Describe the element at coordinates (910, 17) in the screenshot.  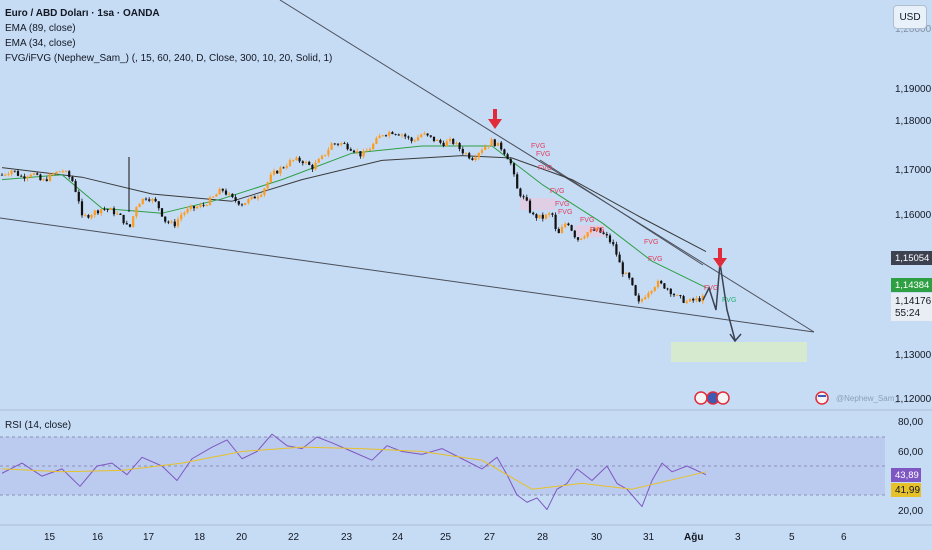
I see `currency-button: USD` at that location.